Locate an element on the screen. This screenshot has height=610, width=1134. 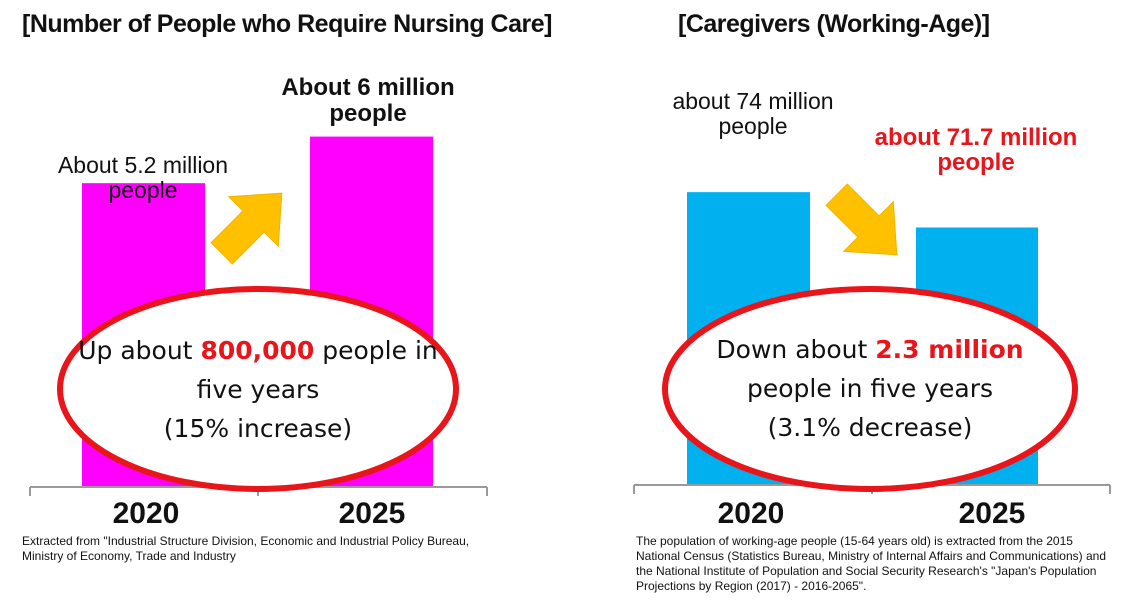
data-label-2020-line1: about 74 million is located at coordinates (752, 101).